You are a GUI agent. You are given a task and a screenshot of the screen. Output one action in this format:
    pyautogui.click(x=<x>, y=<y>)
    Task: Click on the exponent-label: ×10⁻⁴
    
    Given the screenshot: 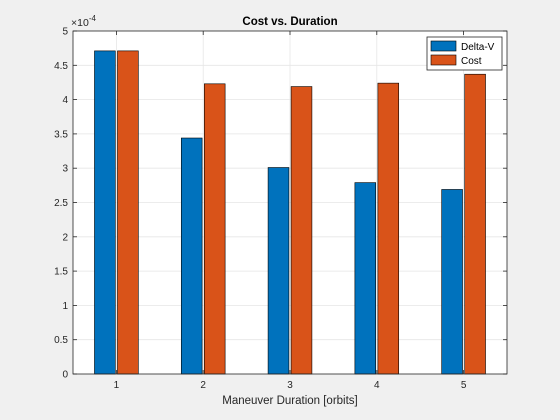 What is the action you would take?
    pyautogui.click(x=83, y=21)
    